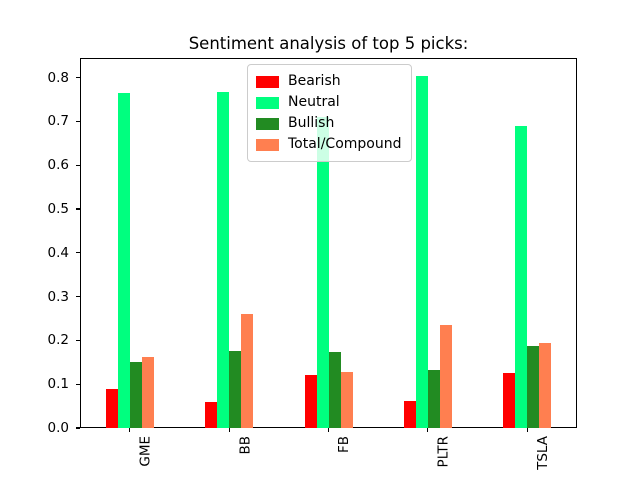 This screenshot has height=480, width=640. I want to click on y-tick-label: 0.0, so click(58, 428).